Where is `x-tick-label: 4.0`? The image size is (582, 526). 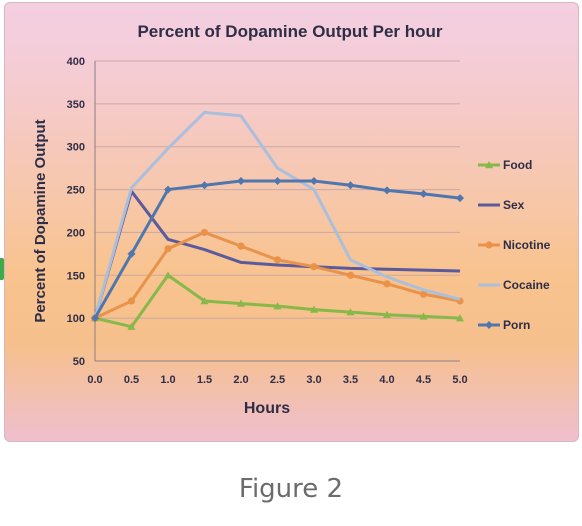 x-tick-label: 4.0 is located at coordinates (386, 380).